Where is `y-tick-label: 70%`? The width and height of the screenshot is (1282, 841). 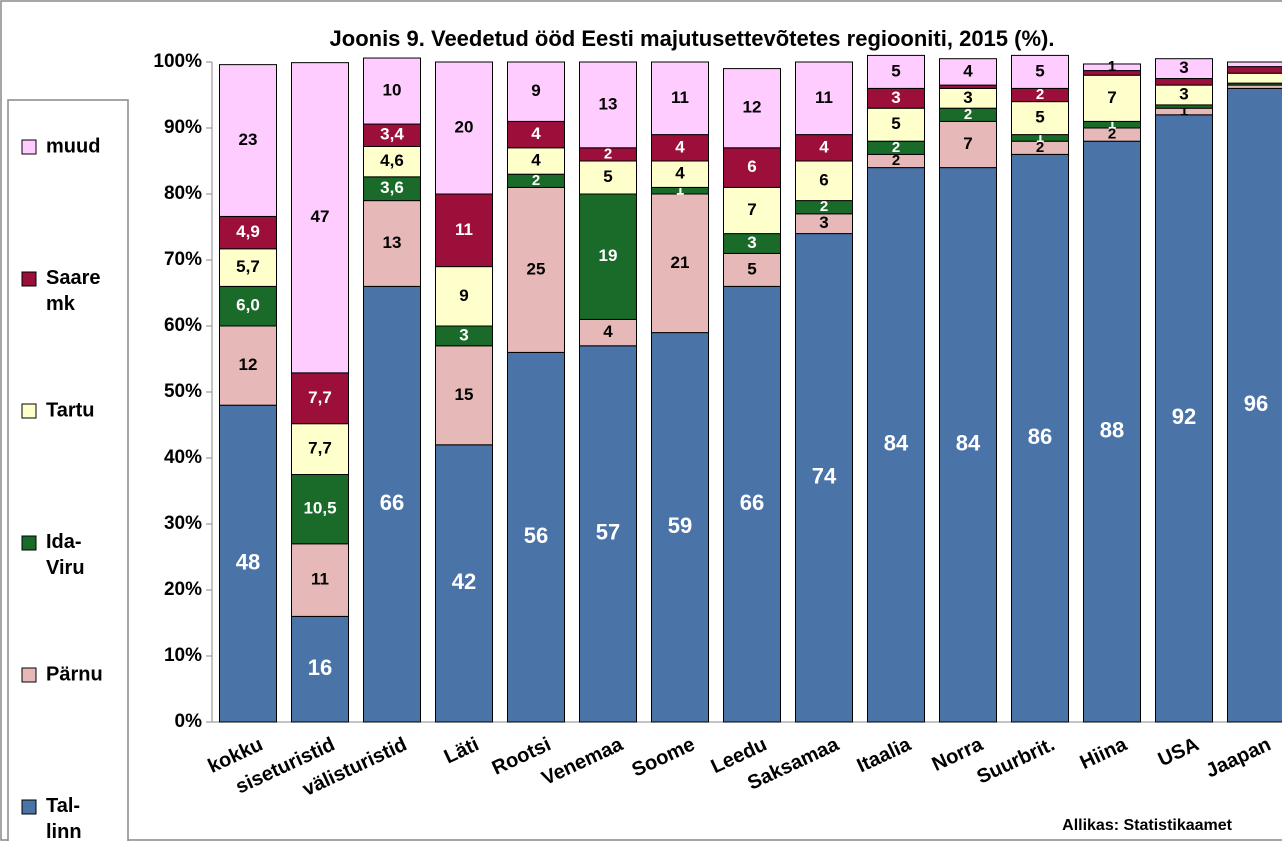
y-tick-label: 70% is located at coordinates (183, 259).